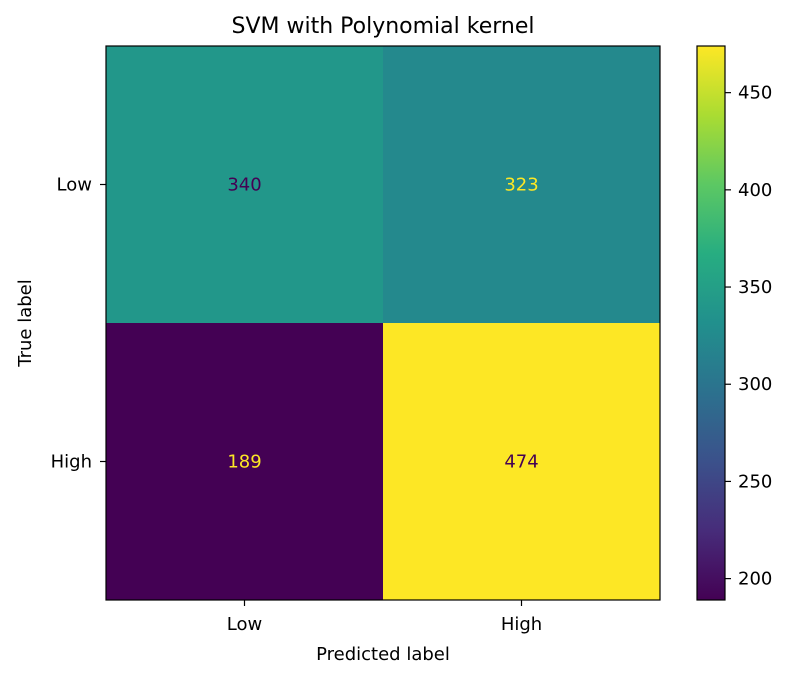 This screenshot has width=794, height=678. What do you see at coordinates (755, 93) in the screenshot?
I see `colorbar-tick-label: 450` at bounding box center [755, 93].